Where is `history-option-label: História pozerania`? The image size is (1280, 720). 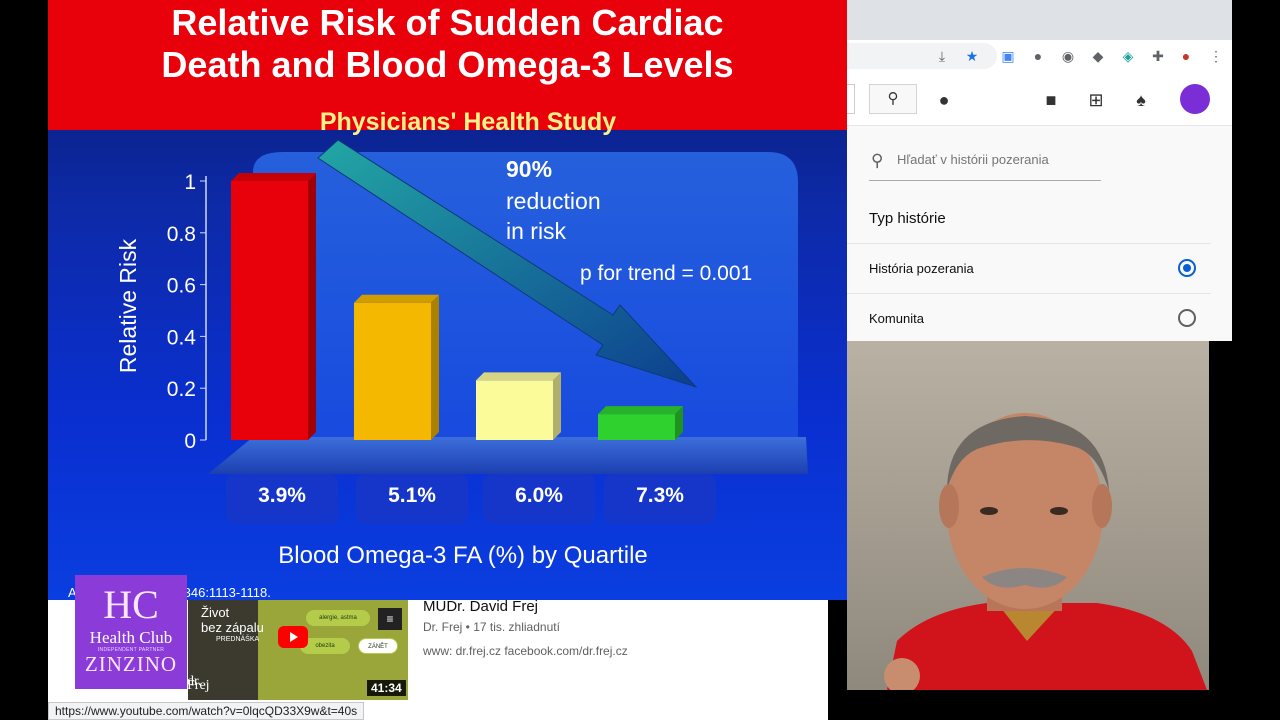
history-option-label: História pozerania is located at coordinates (921, 268).